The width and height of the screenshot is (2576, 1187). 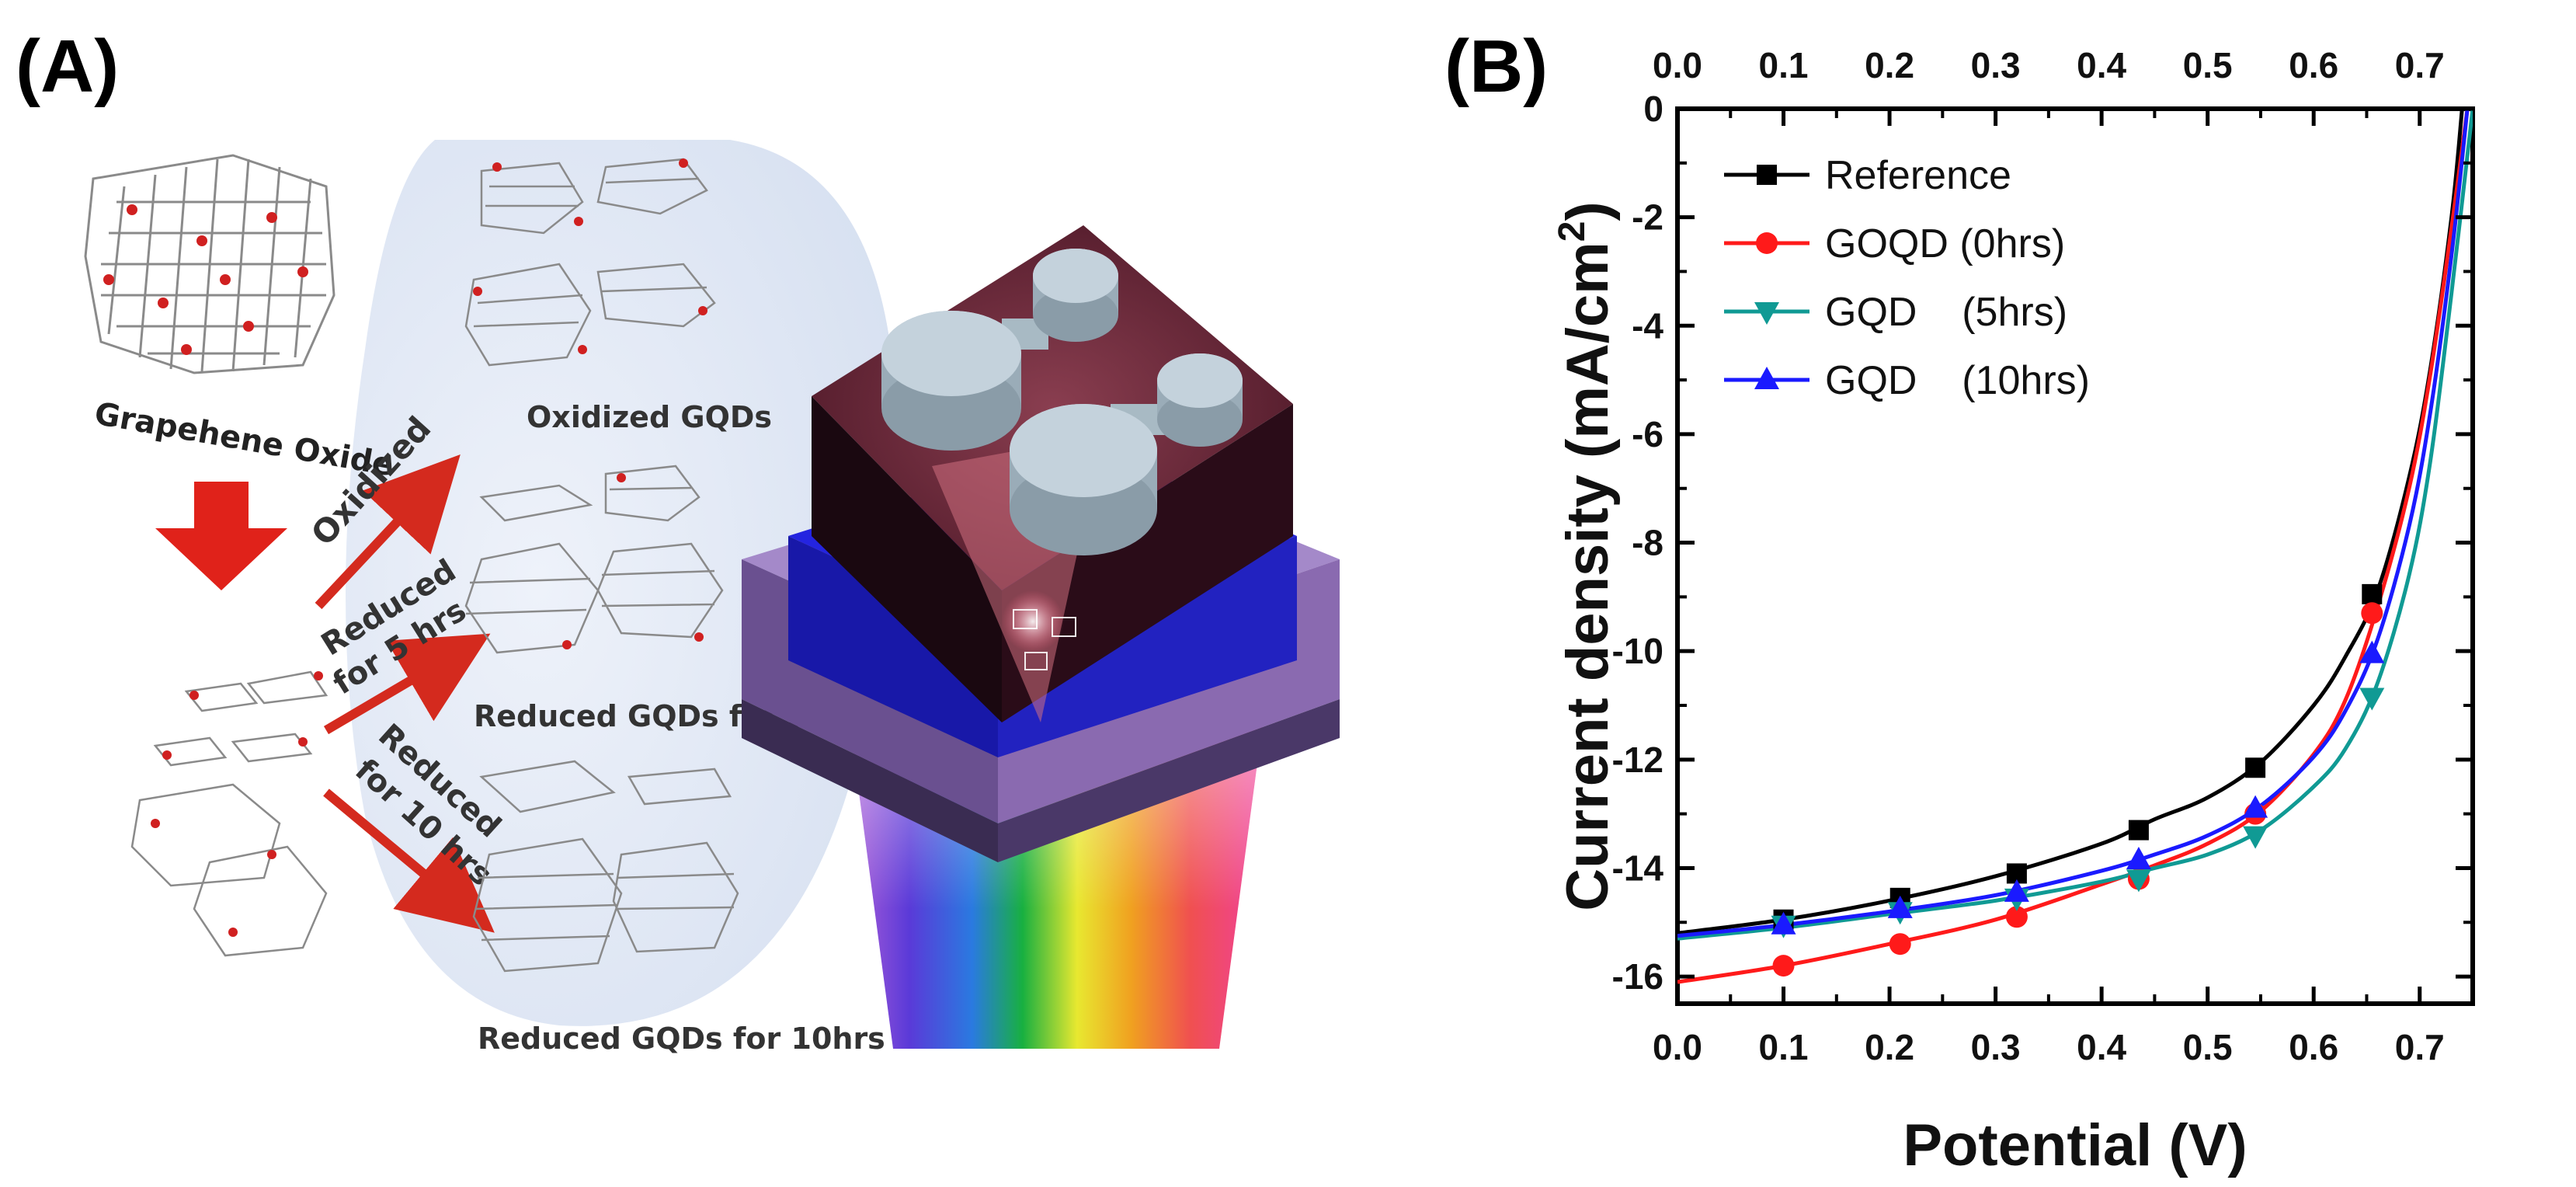 What do you see at coordinates (2420, 65) in the screenshot?
I see `x-top-tick-label-7: 0.7` at bounding box center [2420, 65].